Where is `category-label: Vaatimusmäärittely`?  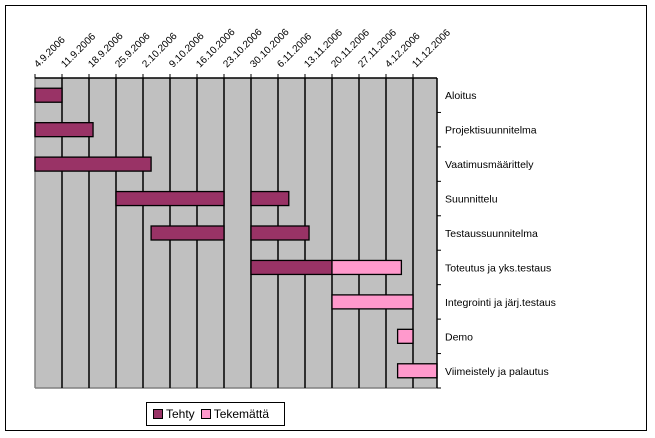 category-label: Vaatimusmäärittely is located at coordinates (489, 165).